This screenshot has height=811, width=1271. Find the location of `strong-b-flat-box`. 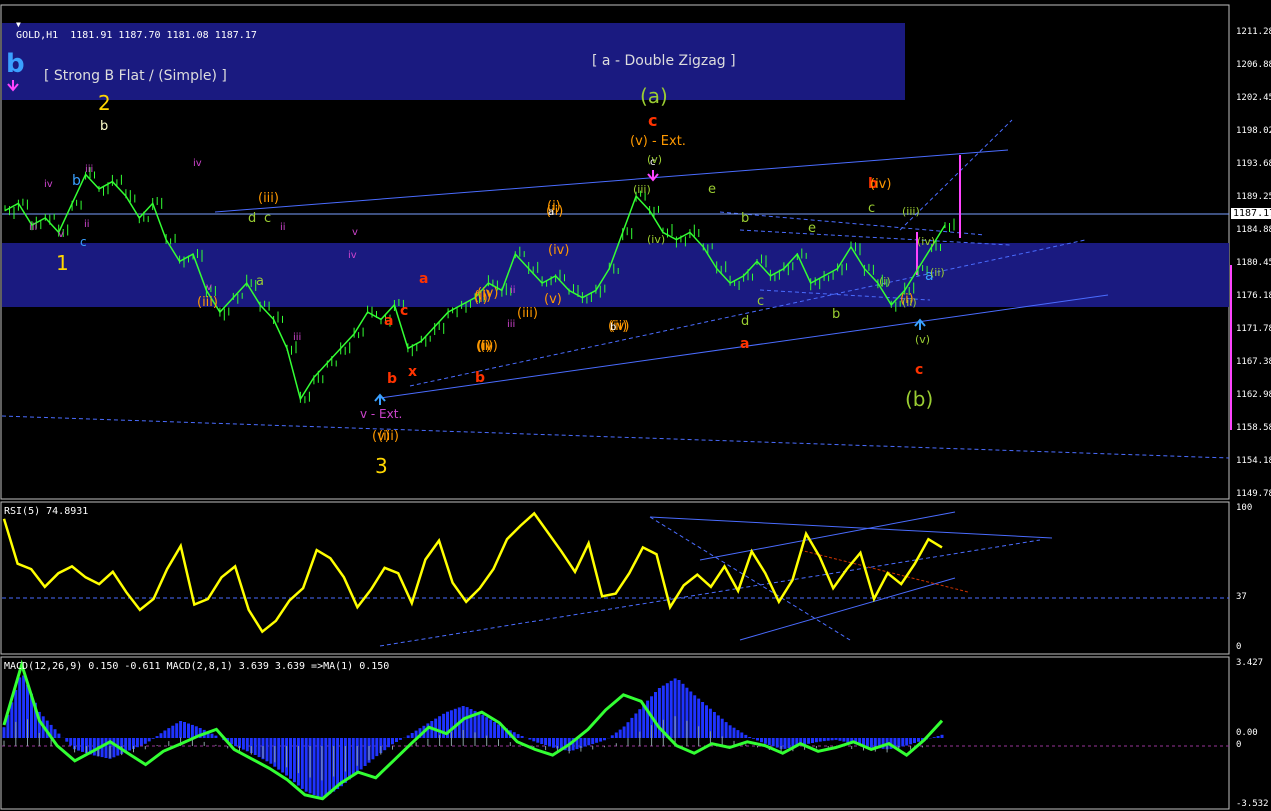

strong-b-flat-box is located at coordinates (453, 61).